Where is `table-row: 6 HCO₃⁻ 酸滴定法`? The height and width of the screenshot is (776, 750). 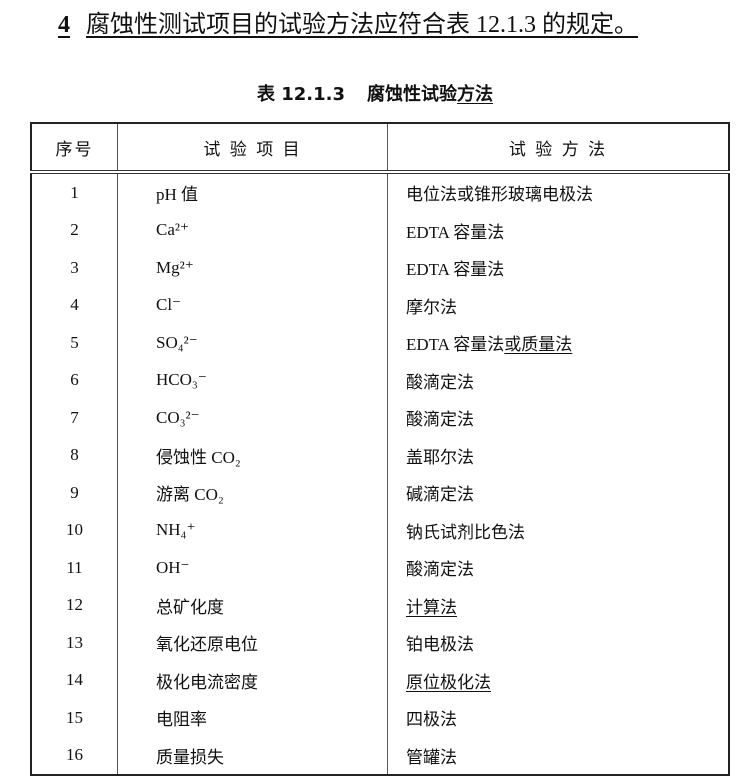 table-row: 6 HCO₃⁻ 酸滴定法 is located at coordinates (380, 380).